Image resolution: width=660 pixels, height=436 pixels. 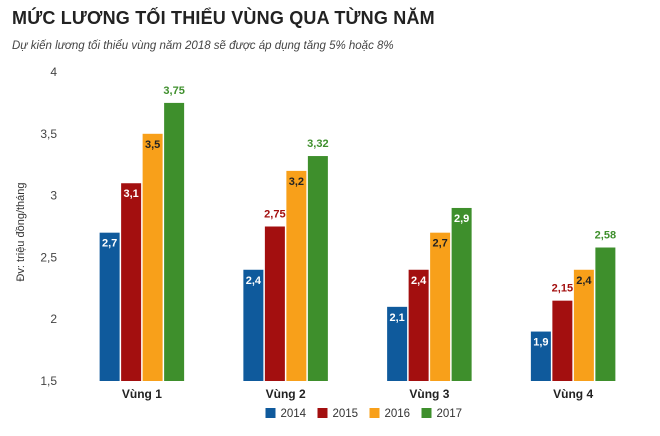 What do you see at coordinates (274, 215) in the screenshot?
I see `data-label: 2,75` at bounding box center [274, 215].